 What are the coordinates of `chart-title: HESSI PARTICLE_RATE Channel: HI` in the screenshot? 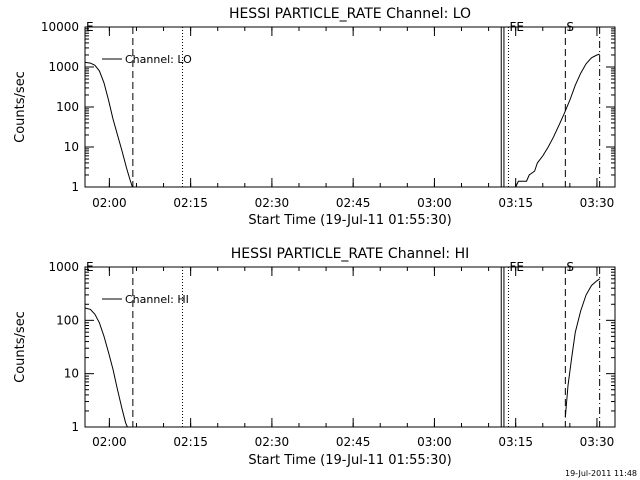 It's located at (350, 254).